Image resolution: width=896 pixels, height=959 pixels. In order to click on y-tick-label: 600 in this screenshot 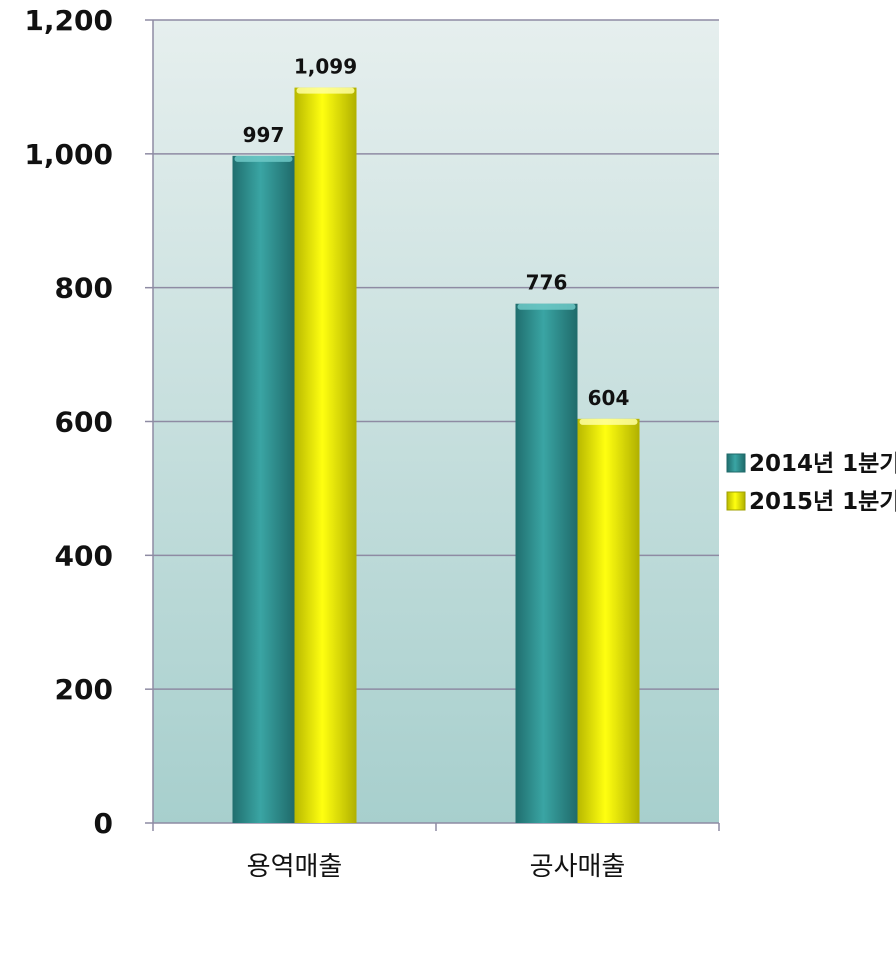, I will do `click(84, 422)`.